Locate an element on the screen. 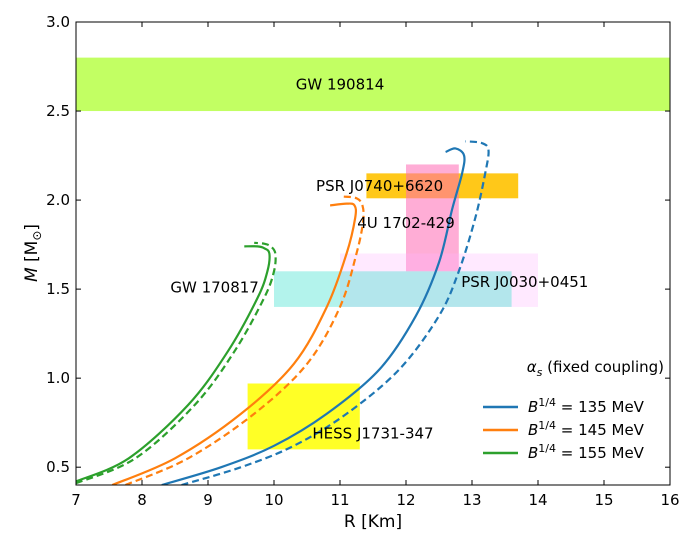 The image size is (700, 550). y-axis-label-end: ] is located at coordinates (32, 227).